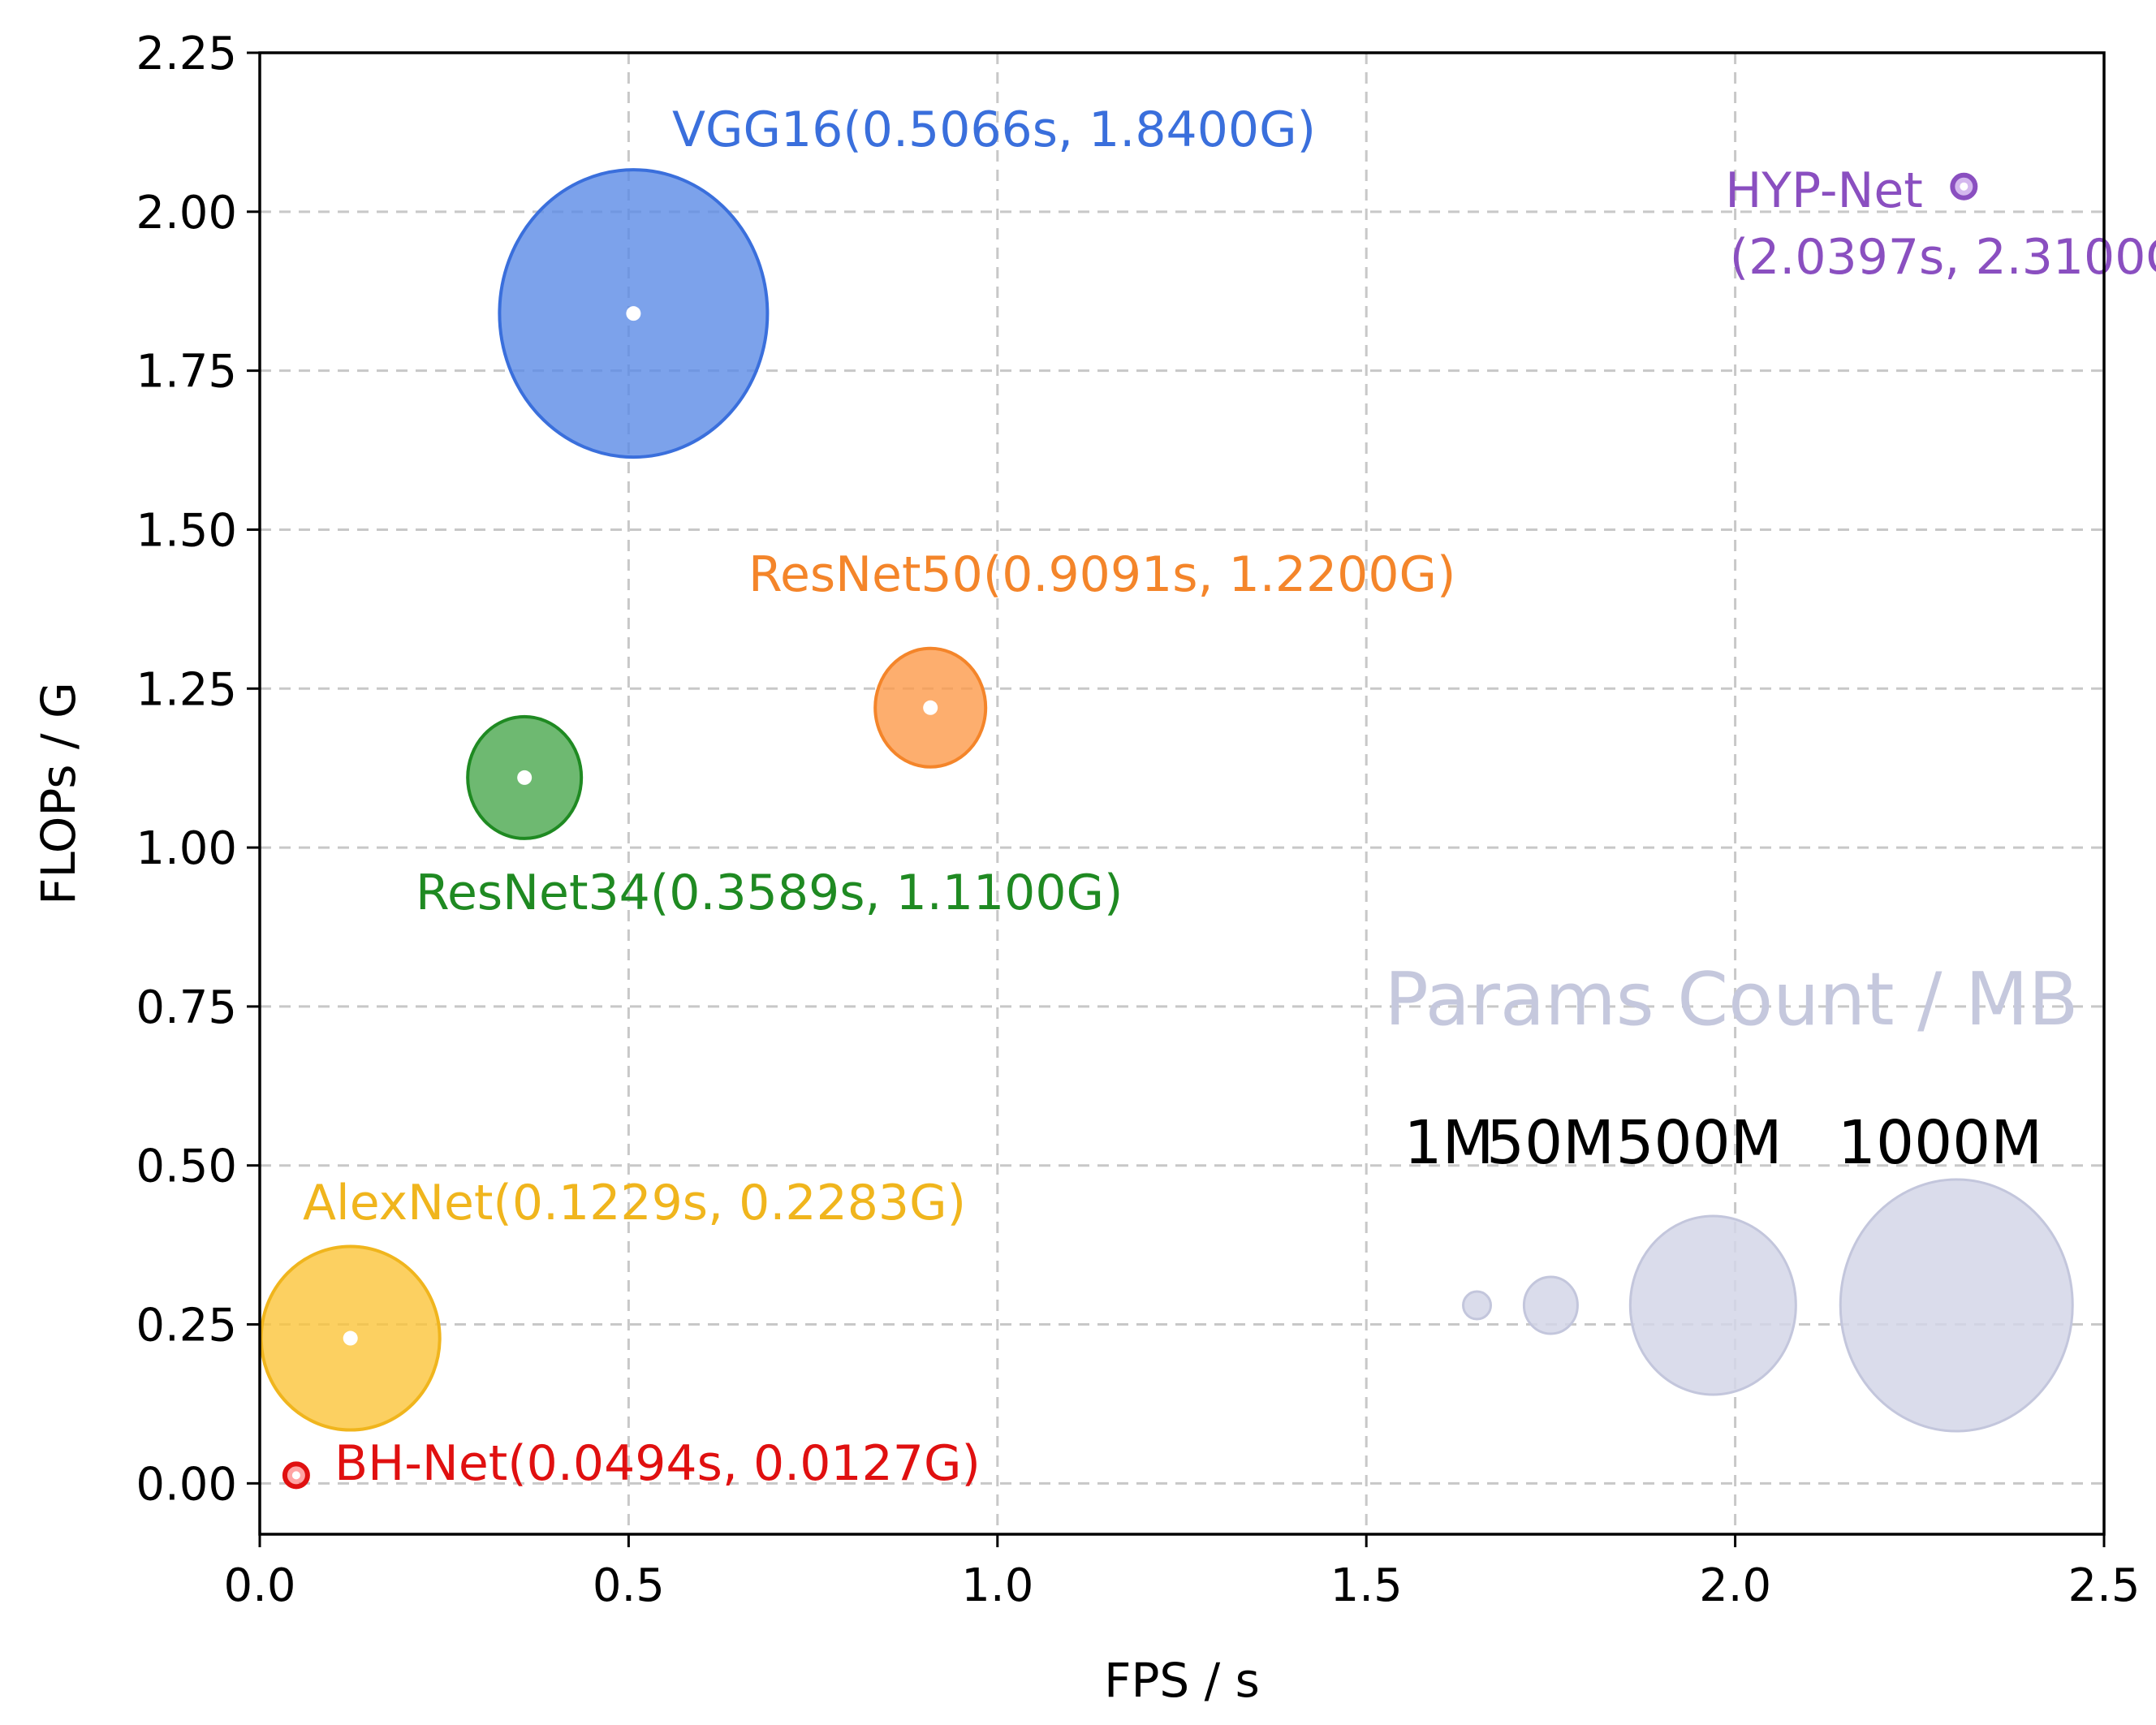 The width and height of the screenshot is (2156, 1725). Describe the element at coordinates (1712, 1305) in the screenshot. I see `legend-bubble-500m` at that location.